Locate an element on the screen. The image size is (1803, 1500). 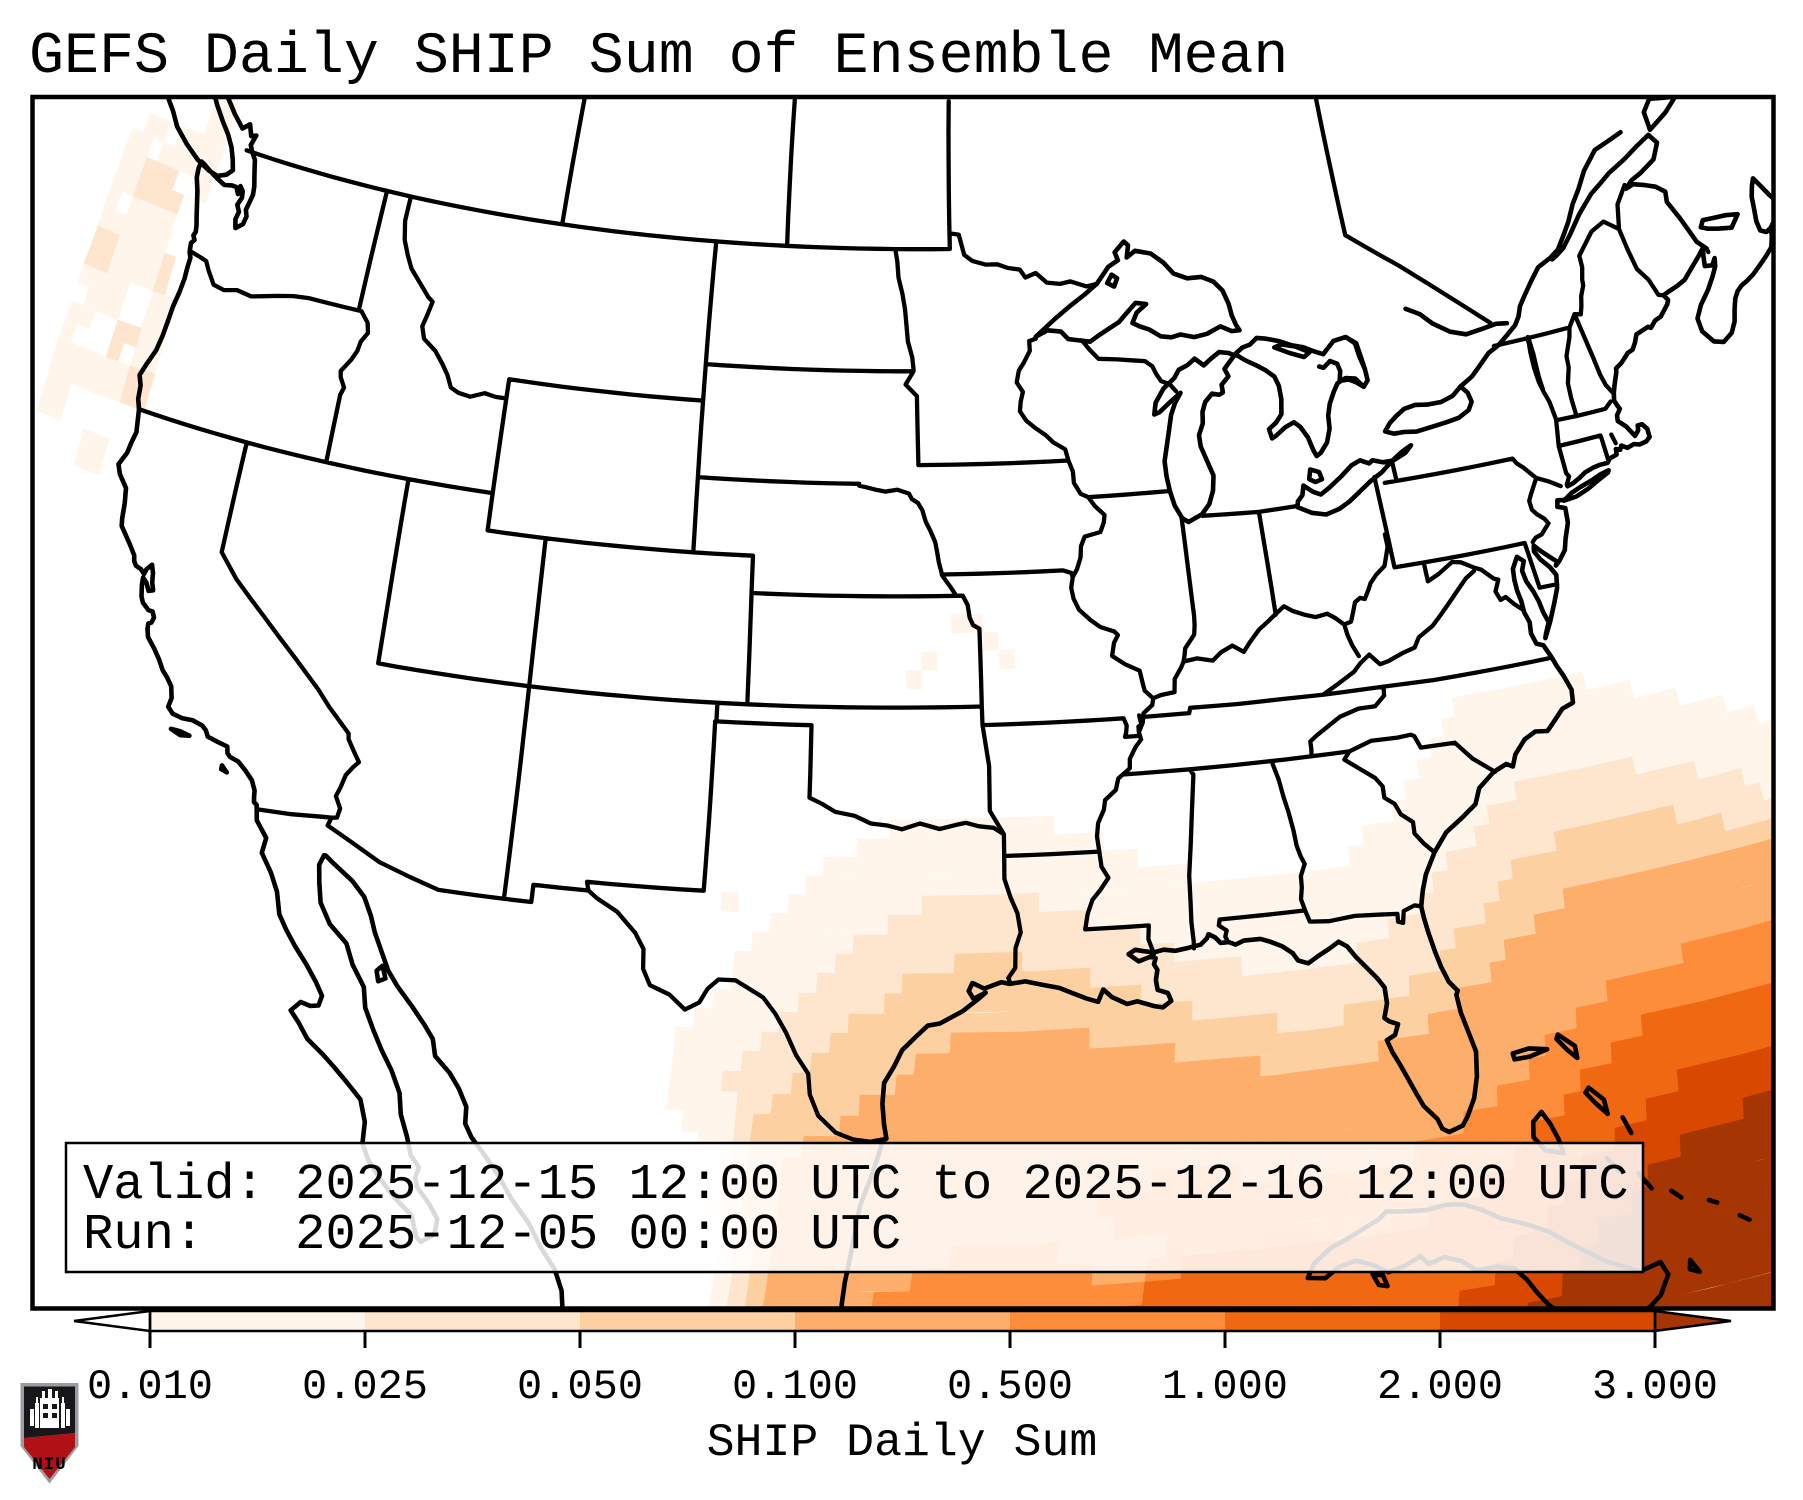
svg-text: 0.100 is located at coordinates (795, 1387).